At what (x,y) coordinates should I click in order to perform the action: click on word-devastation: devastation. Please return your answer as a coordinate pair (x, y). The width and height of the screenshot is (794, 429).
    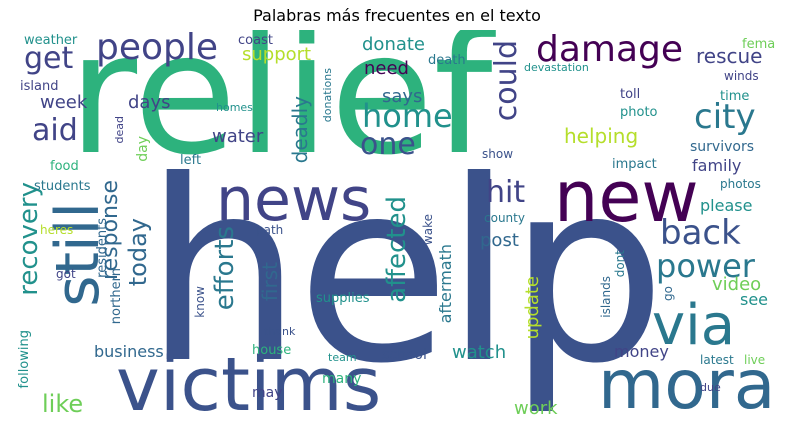
    Looking at the image, I should click on (556, 67).